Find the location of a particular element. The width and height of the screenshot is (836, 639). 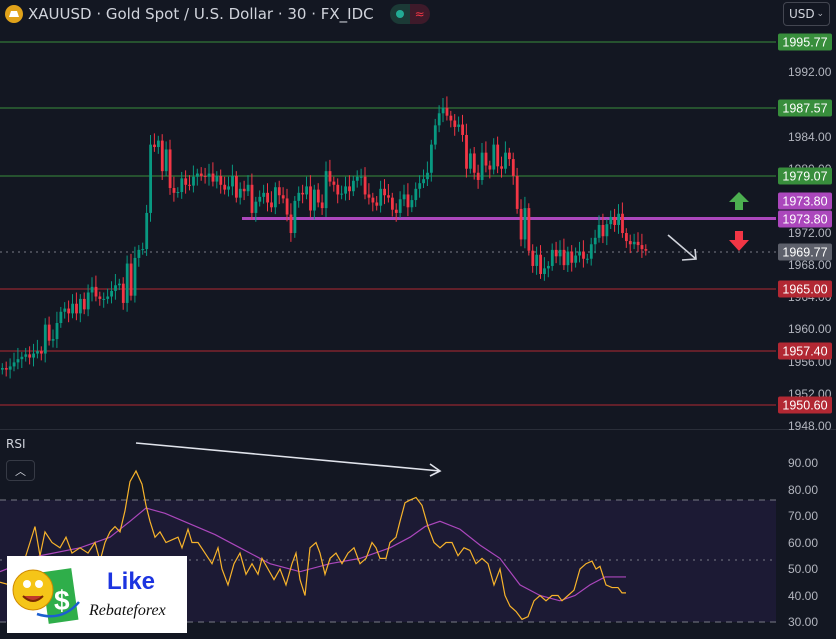

current-price-label: 1969.77 is located at coordinates (805, 252).